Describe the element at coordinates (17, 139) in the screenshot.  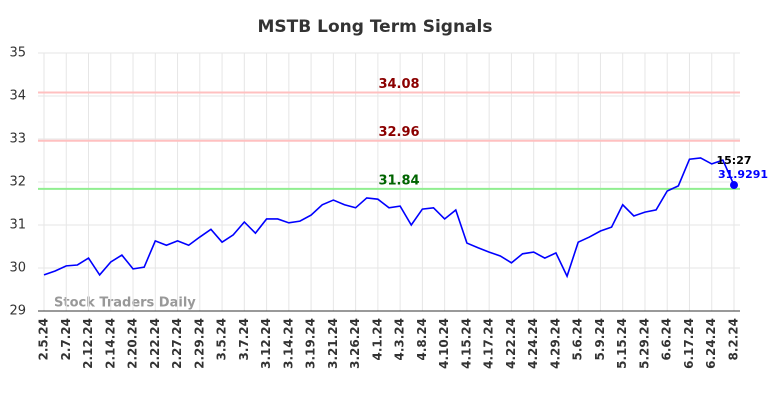
I see `y-tick-label: 33` at that location.